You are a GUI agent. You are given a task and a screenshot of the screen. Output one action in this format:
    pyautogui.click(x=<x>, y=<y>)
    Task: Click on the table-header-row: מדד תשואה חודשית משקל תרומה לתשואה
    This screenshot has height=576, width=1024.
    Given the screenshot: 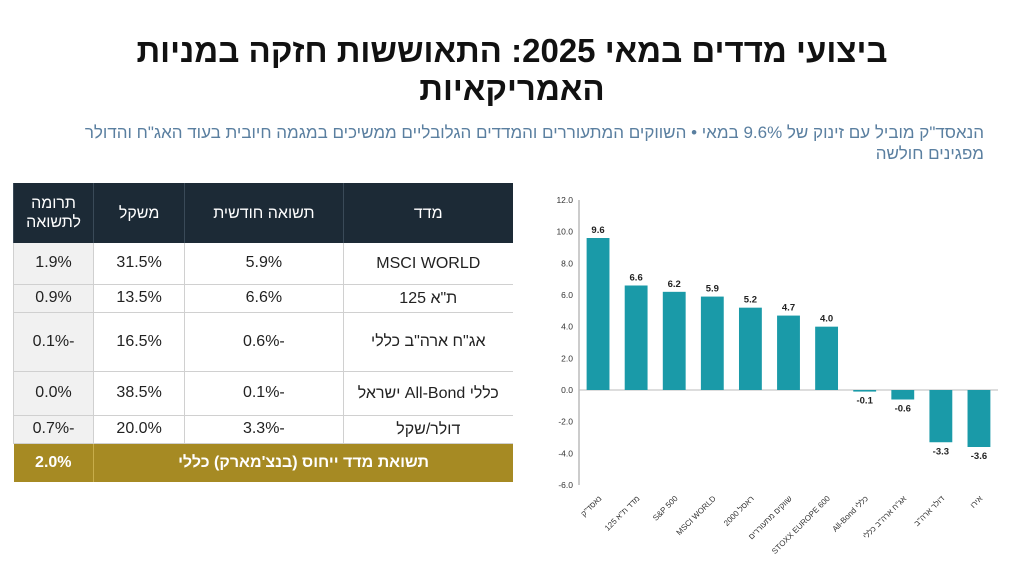 What is the action you would take?
    pyautogui.click(x=262, y=213)
    